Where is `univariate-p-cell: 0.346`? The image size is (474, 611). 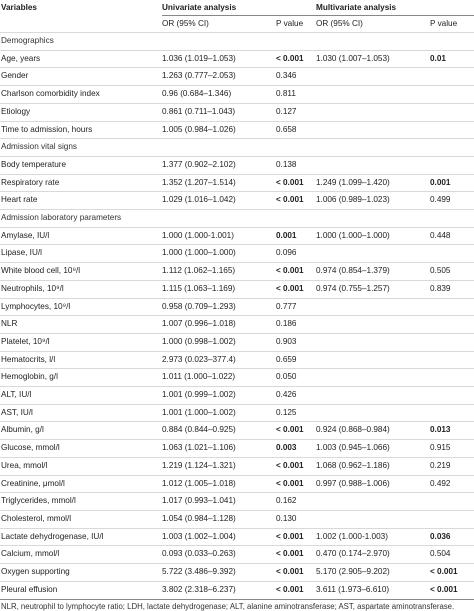 univariate-p-cell: 0.346 is located at coordinates (296, 76).